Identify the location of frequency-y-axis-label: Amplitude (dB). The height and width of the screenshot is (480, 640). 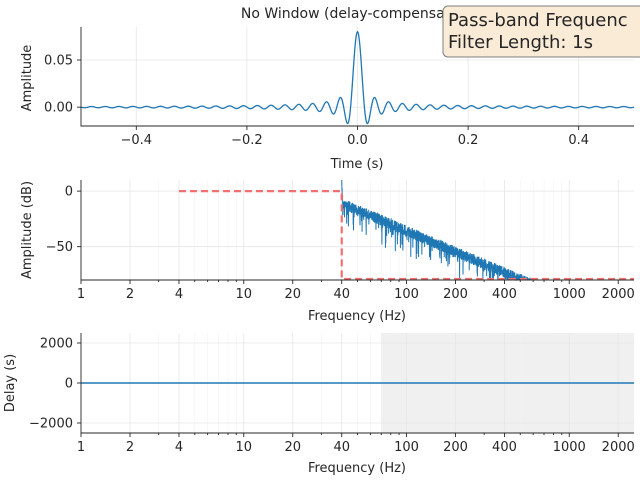
(27, 230).